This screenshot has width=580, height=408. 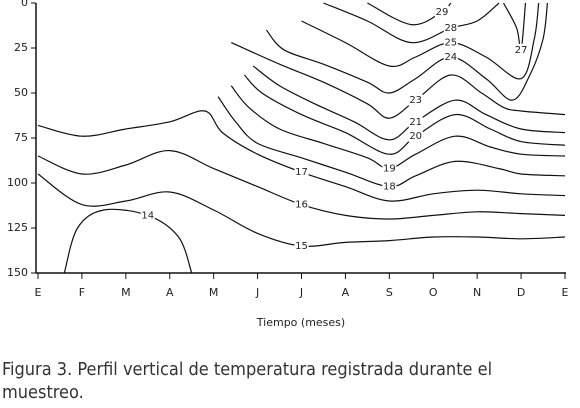 What do you see at coordinates (24, 4) in the screenshot?
I see `y-tick-label: 0` at bounding box center [24, 4].